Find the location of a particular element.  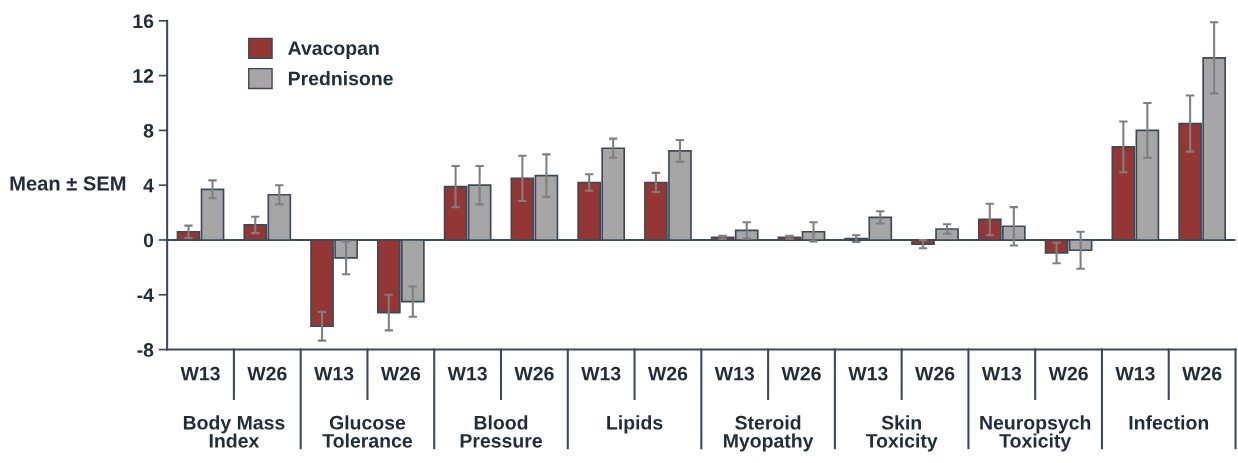

y-tick-label: -4 is located at coordinates (145, 295).